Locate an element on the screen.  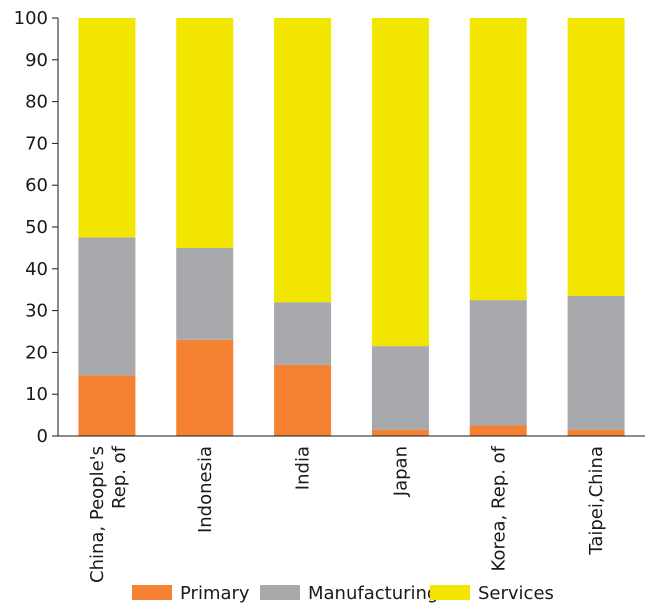
x-tick-label: Indonesia is located at coordinates (205, 489).